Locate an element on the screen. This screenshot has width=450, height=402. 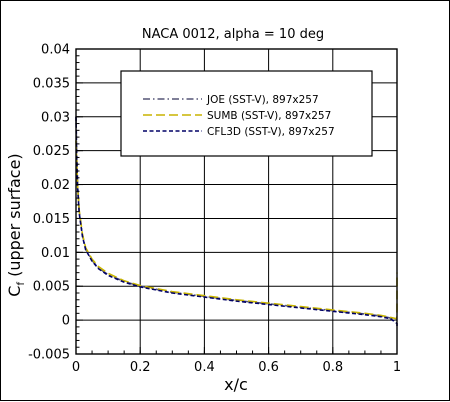
y-tick-label: 0.035 is located at coordinates (51, 83).